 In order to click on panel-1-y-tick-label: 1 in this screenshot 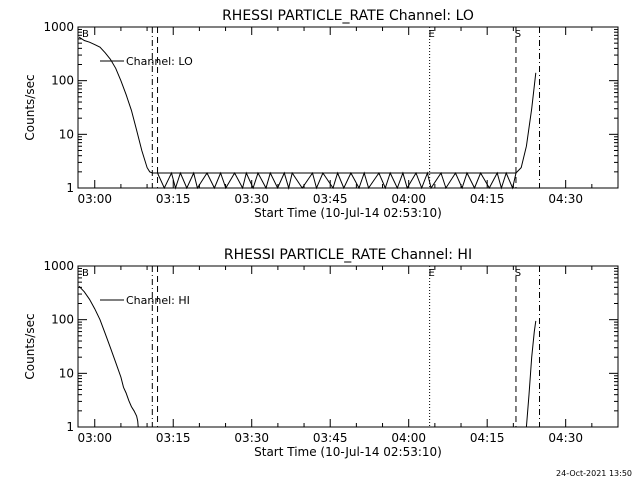, I will do `click(70, 188)`.